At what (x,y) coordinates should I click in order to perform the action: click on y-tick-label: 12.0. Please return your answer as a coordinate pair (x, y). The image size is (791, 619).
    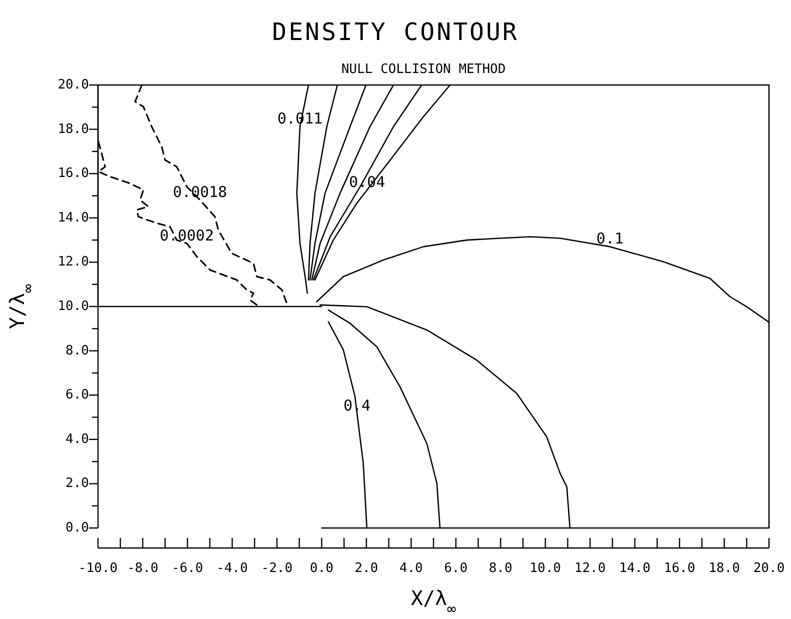
    Looking at the image, I should click on (73, 262).